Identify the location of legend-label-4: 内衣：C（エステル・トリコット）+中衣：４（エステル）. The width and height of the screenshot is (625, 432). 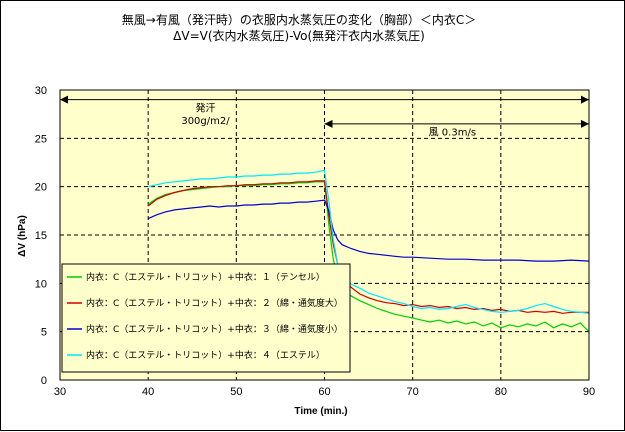
(205, 355).